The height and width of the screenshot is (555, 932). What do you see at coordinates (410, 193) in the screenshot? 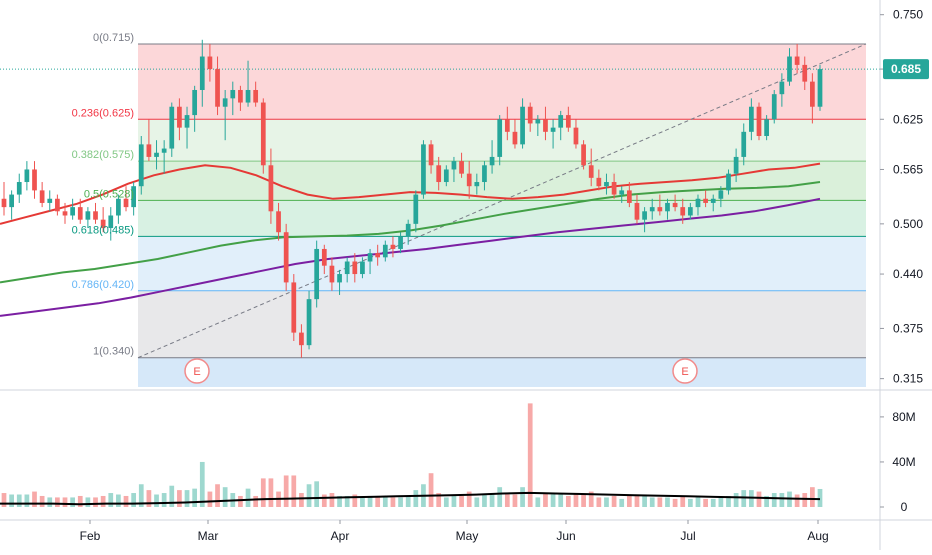
I see `moving-average-line` at bounding box center [410, 193].